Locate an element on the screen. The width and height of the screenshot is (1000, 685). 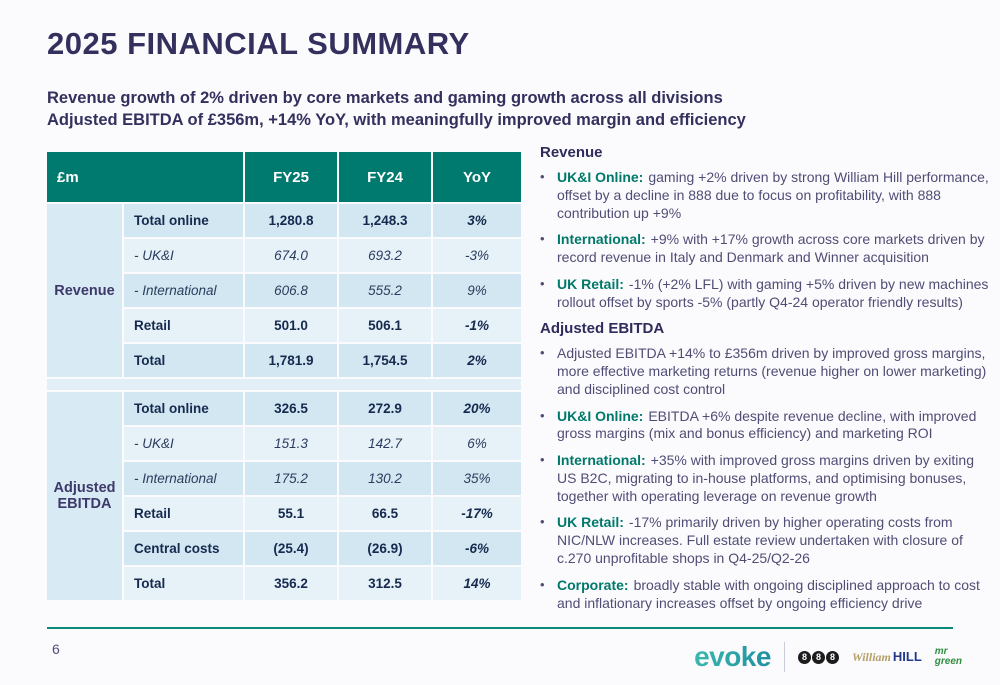
row-label: - International is located at coordinates (183, 478).